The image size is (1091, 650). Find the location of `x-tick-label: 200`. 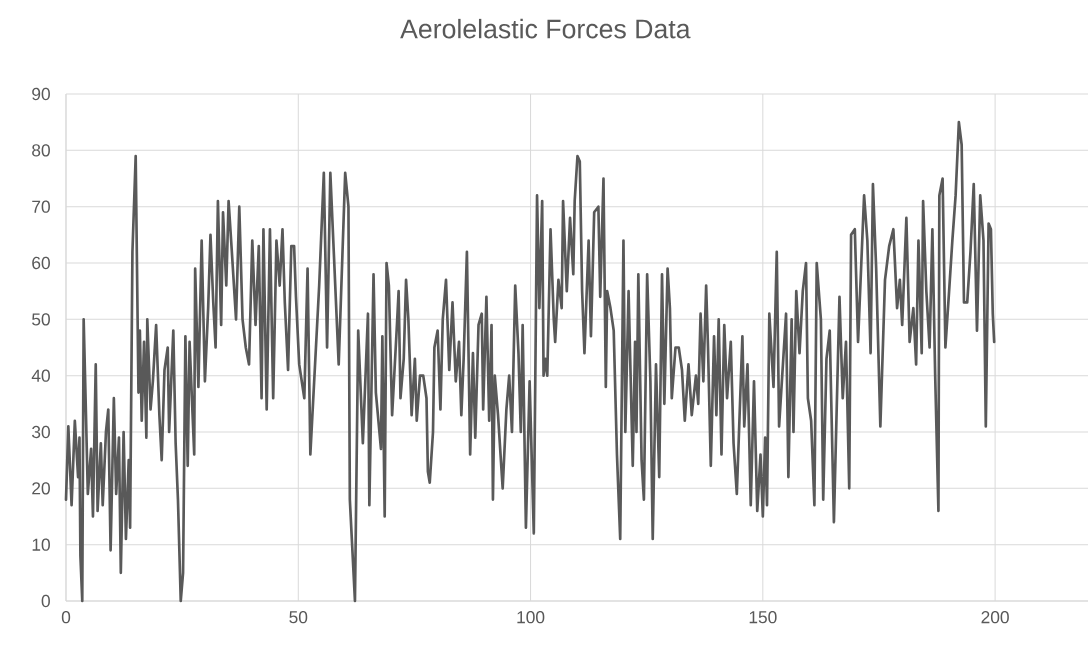

x-tick-label: 200 is located at coordinates (995, 617).